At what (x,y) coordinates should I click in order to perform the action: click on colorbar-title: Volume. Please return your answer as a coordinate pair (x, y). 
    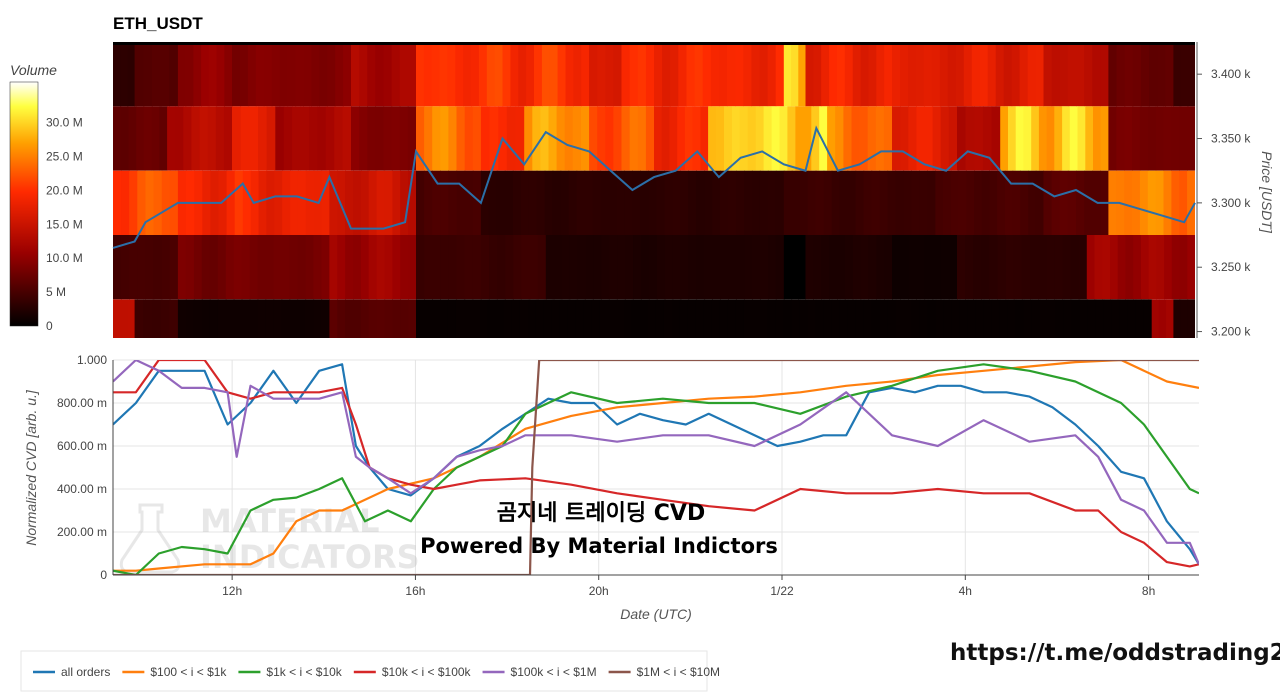
    Looking at the image, I should click on (33, 70).